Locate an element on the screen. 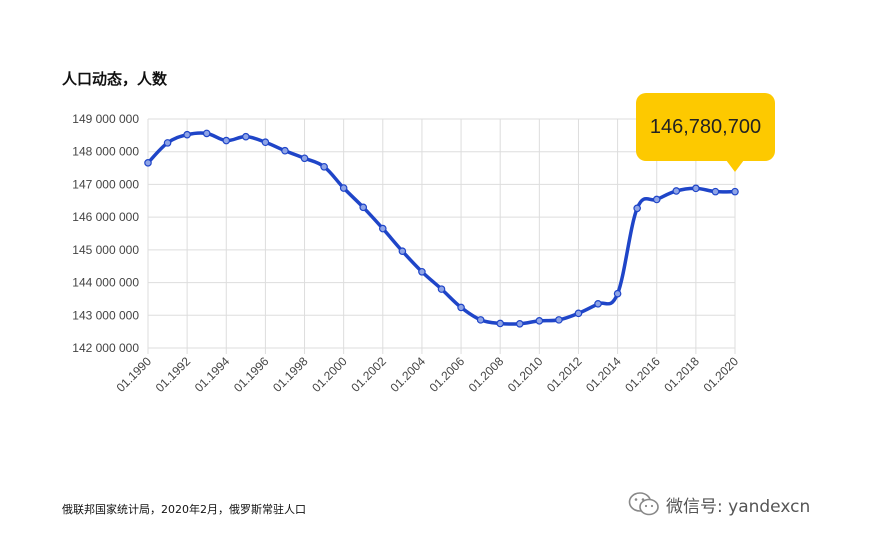 The image size is (873, 545). x-tick-label: 01.2002 is located at coordinates (368, 374).